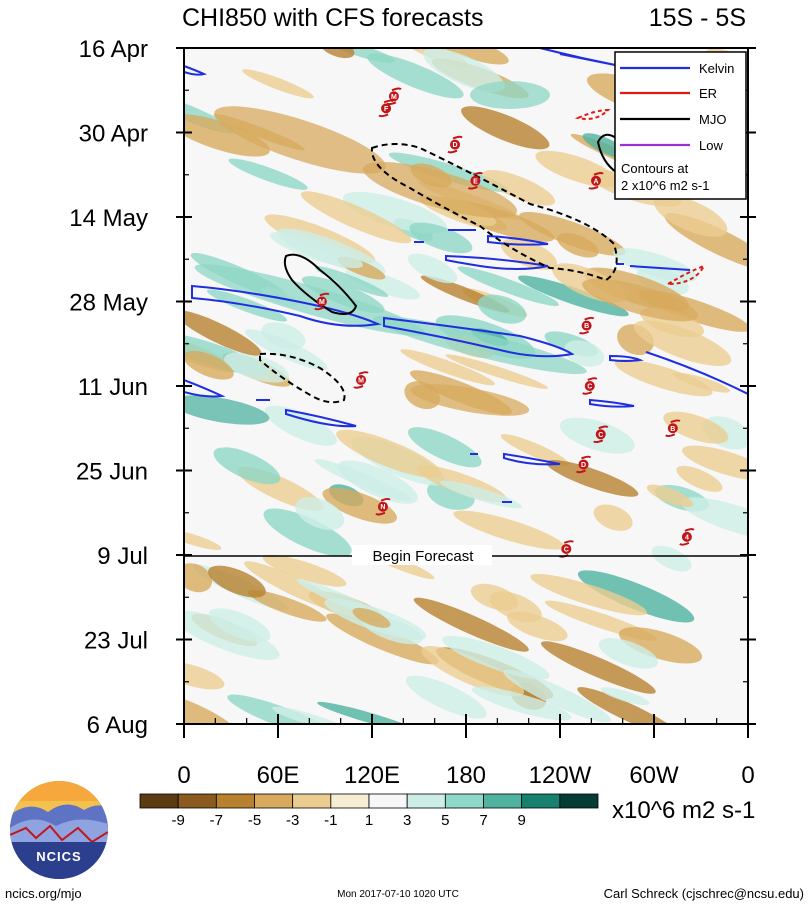  What do you see at coordinates (655, 168) in the screenshot?
I see `legend-note-line1: Contours at` at bounding box center [655, 168].